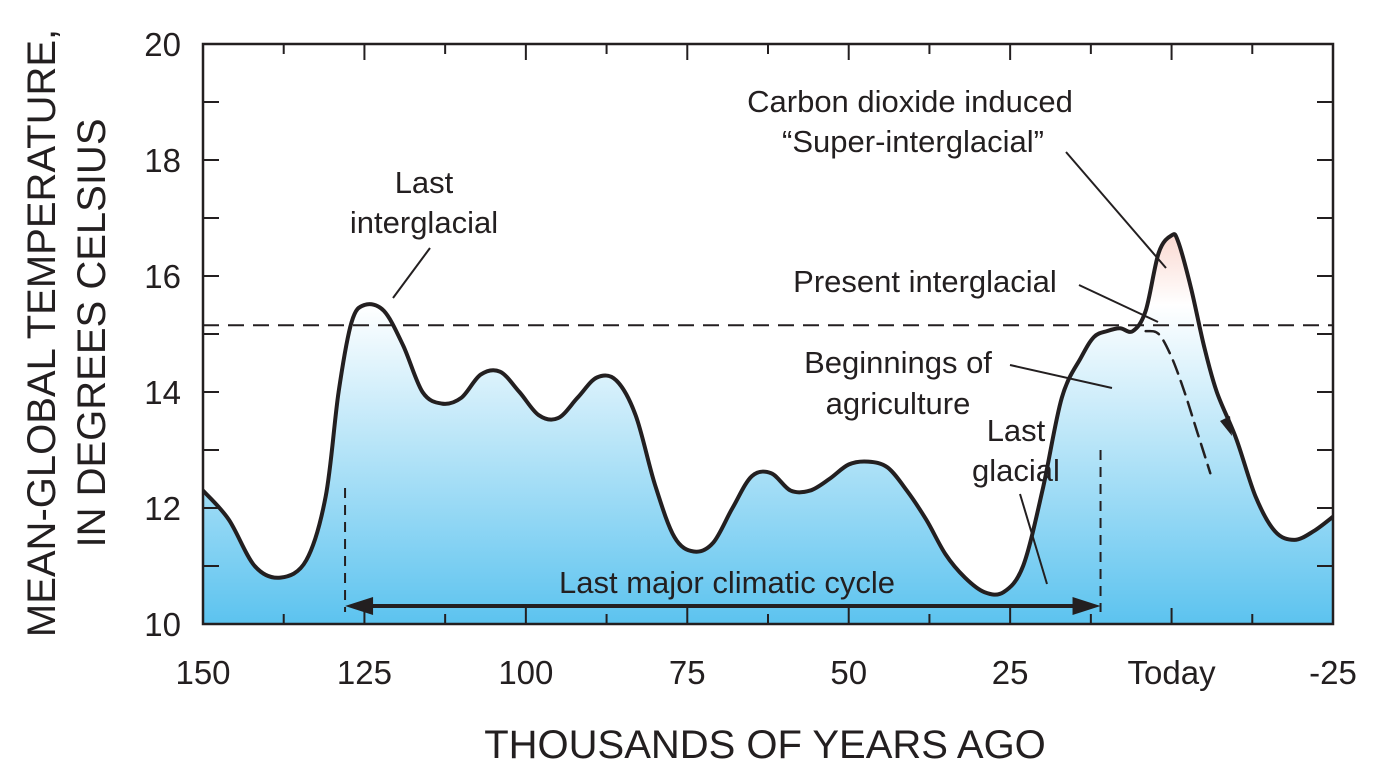 The image size is (1388, 776). What do you see at coordinates (1118, 303) in the screenshot?
I see `leader-present-interglacial` at bounding box center [1118, 303].